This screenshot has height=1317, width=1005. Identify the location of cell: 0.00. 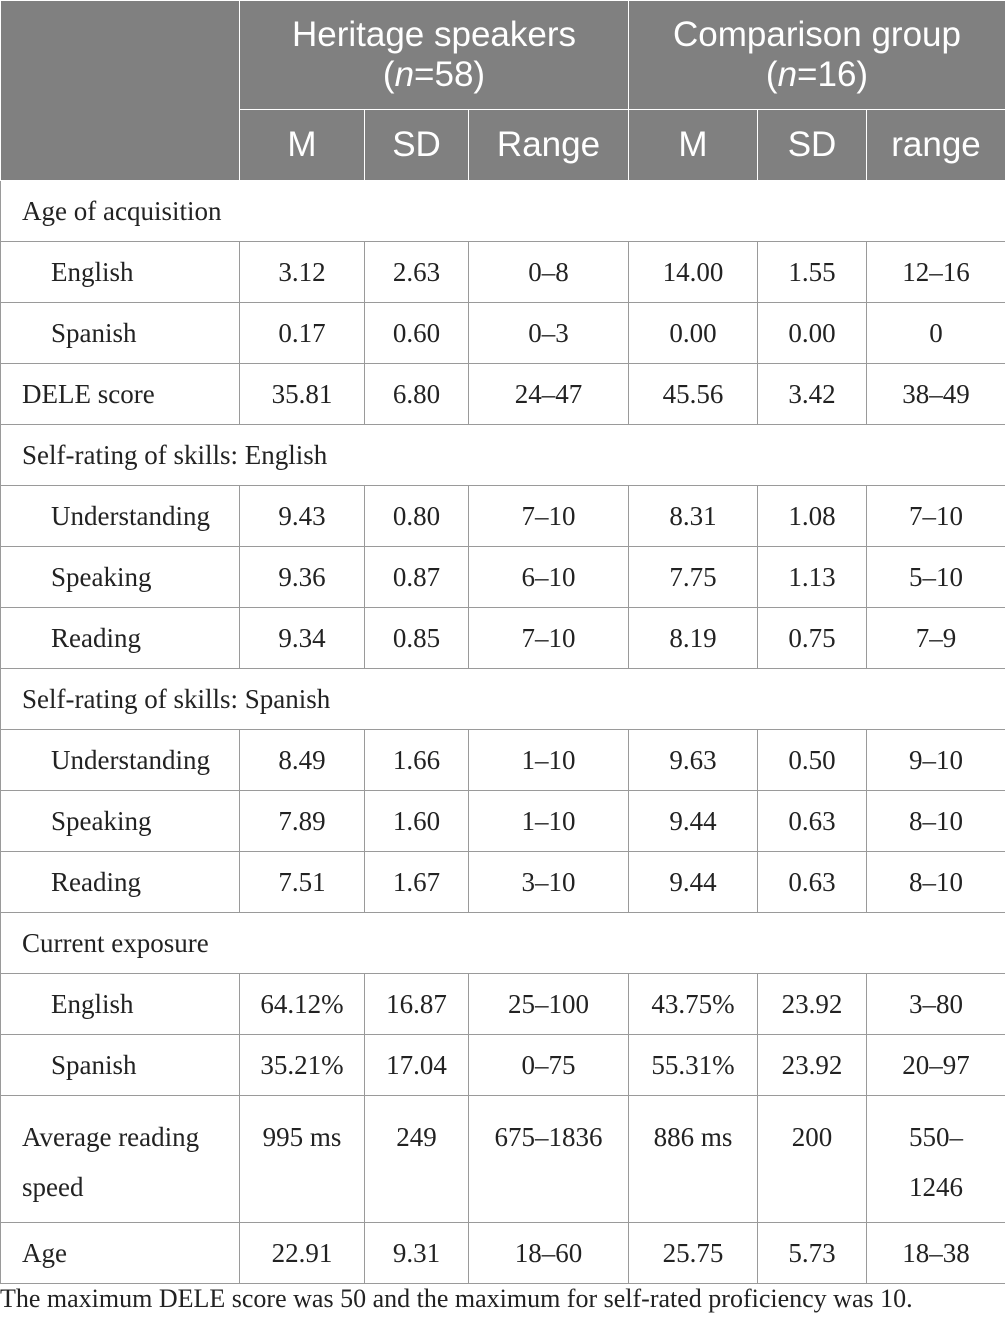
(812, 333).